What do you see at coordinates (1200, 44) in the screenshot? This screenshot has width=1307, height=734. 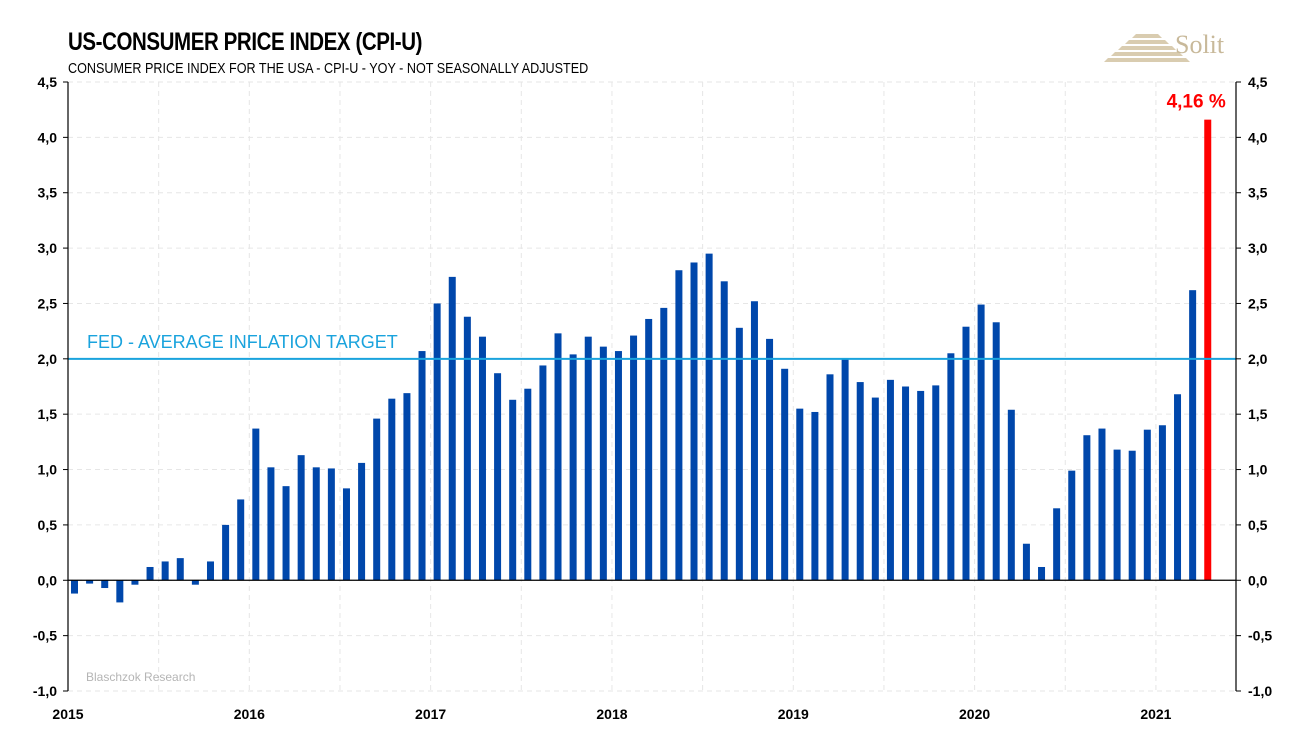 I see `logo-text: Solit` at bounding box center [1200, 44].